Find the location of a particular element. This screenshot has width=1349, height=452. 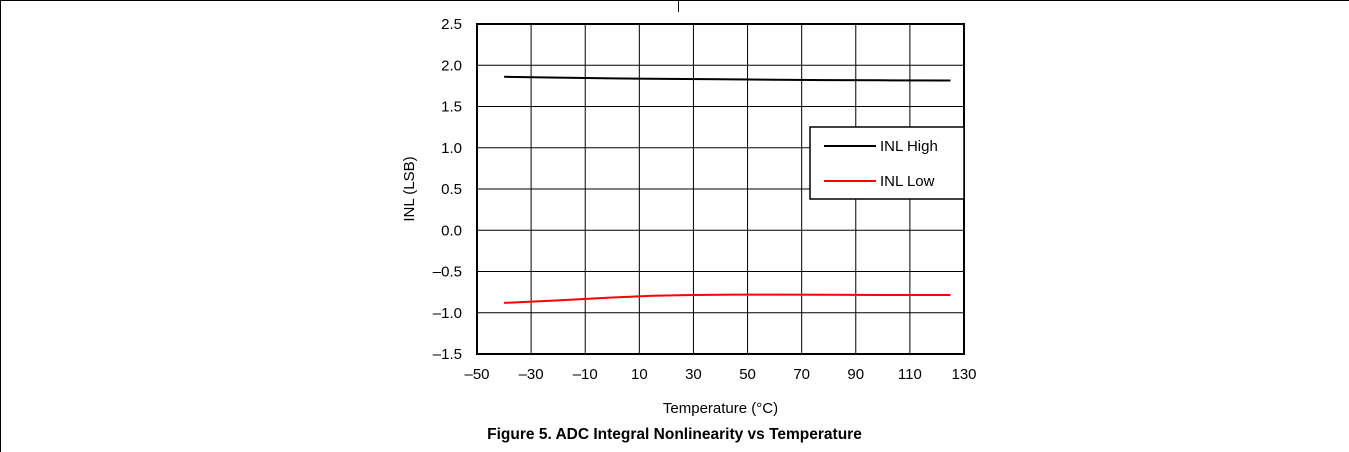

column-divider-tick is located at coordinates (678, 6).